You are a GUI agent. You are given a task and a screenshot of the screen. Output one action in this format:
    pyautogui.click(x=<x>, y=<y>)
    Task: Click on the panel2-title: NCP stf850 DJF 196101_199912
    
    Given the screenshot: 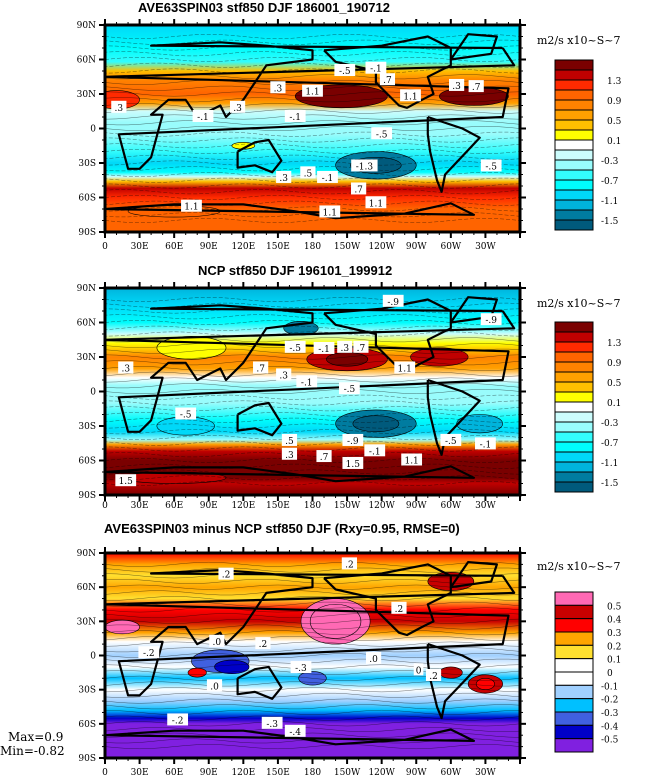 What is the action you would take?
    pyautogui.click(x=295, y=270)
    